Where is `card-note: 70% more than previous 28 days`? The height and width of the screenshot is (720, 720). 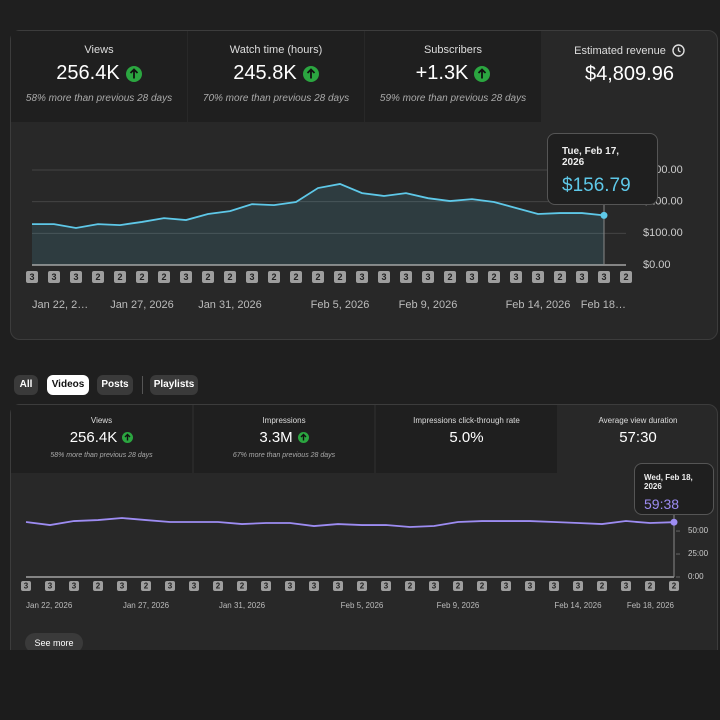
card-note: 70% more than previous 28 days is located at coordinates (276, 98).